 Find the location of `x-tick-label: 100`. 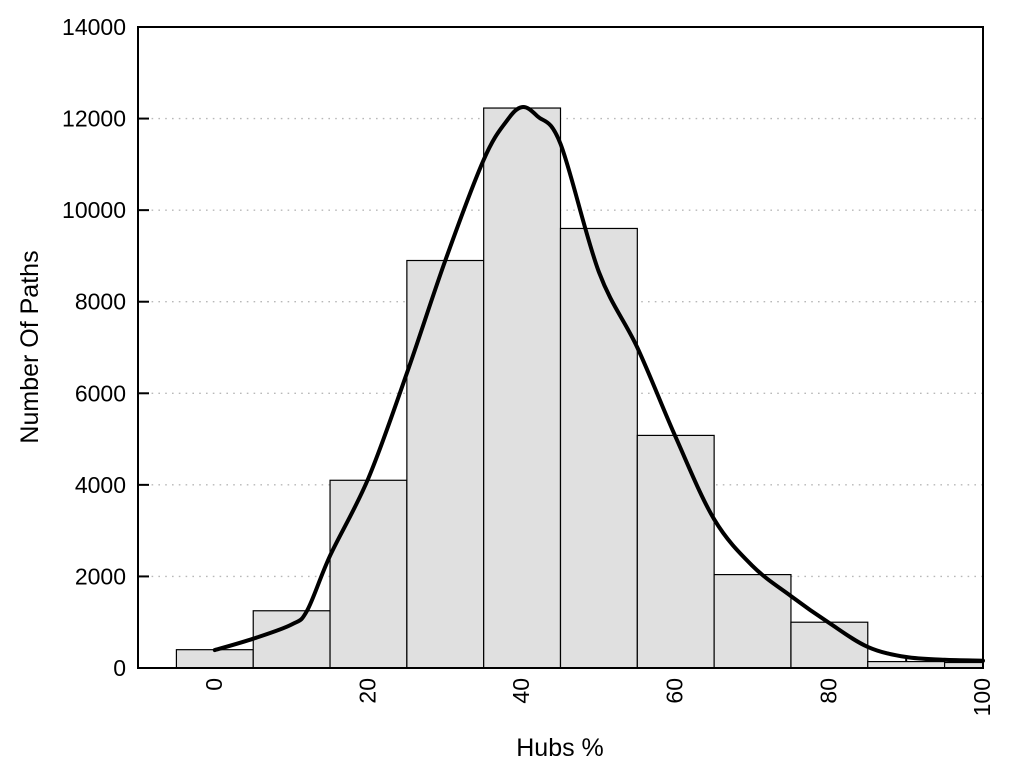

x-tick-label: 100 is located at coordinates (982, 697).